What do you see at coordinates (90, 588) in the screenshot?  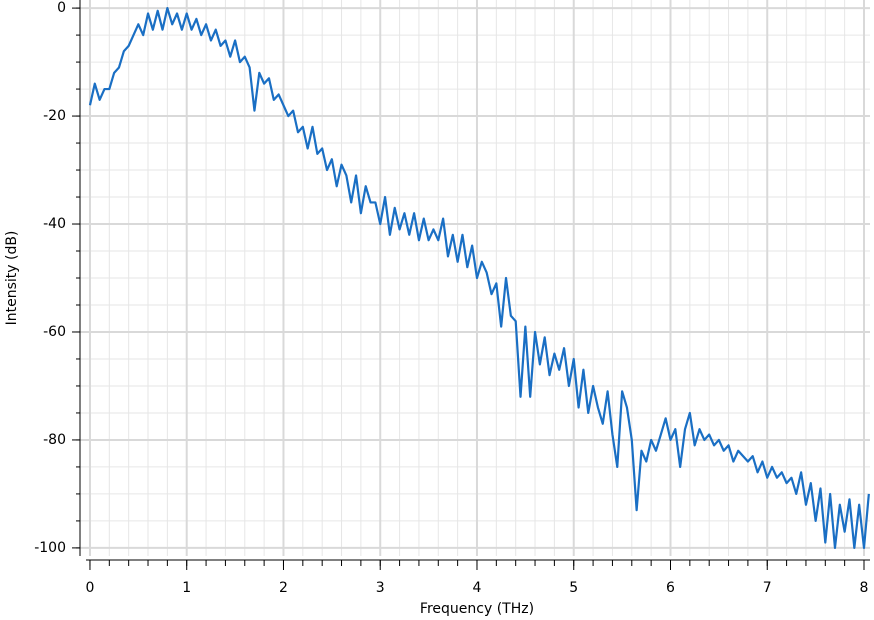 I see `x-tick-label: 0` at bounding box center [90, 588].